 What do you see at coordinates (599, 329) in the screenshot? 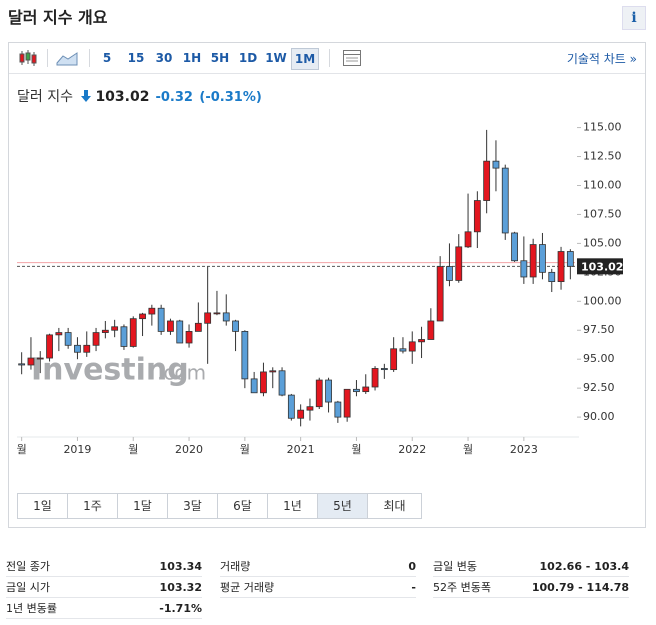
I see `y-tick-label: 97.50` at bounding box center [599, 329].